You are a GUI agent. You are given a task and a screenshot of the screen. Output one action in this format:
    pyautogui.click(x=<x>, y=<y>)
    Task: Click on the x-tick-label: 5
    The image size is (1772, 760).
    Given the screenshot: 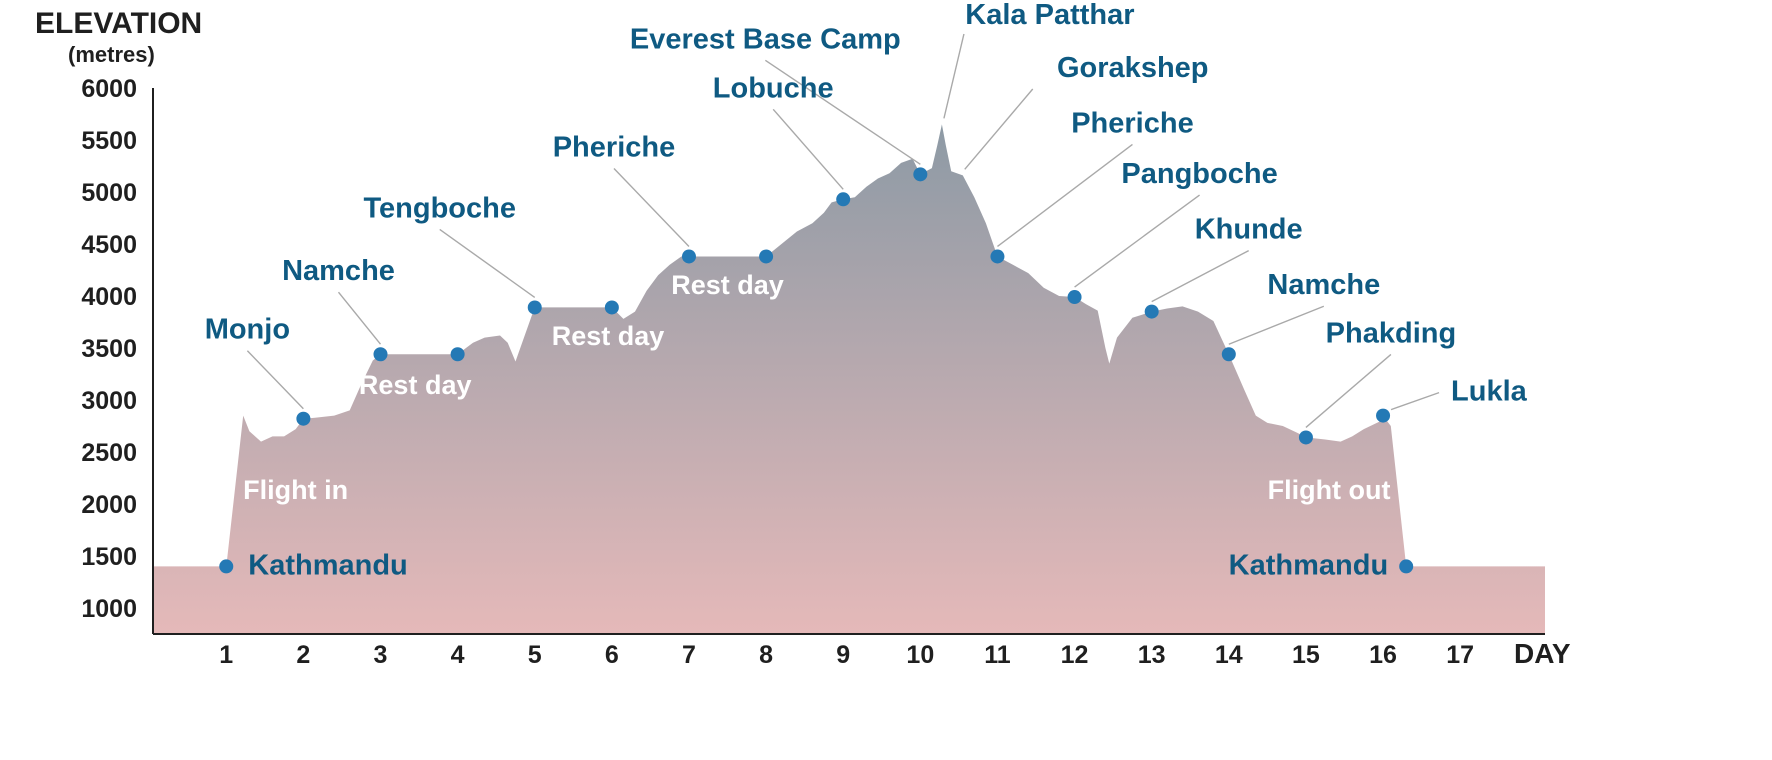 What is the action you would take?
    pyautogui.click(x=535, y=655)
    